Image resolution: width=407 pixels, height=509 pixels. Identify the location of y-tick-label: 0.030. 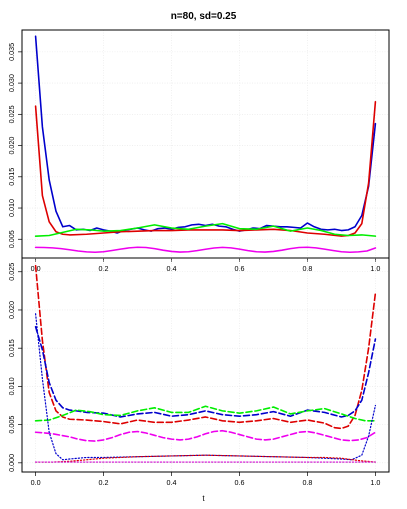
(11, 83).